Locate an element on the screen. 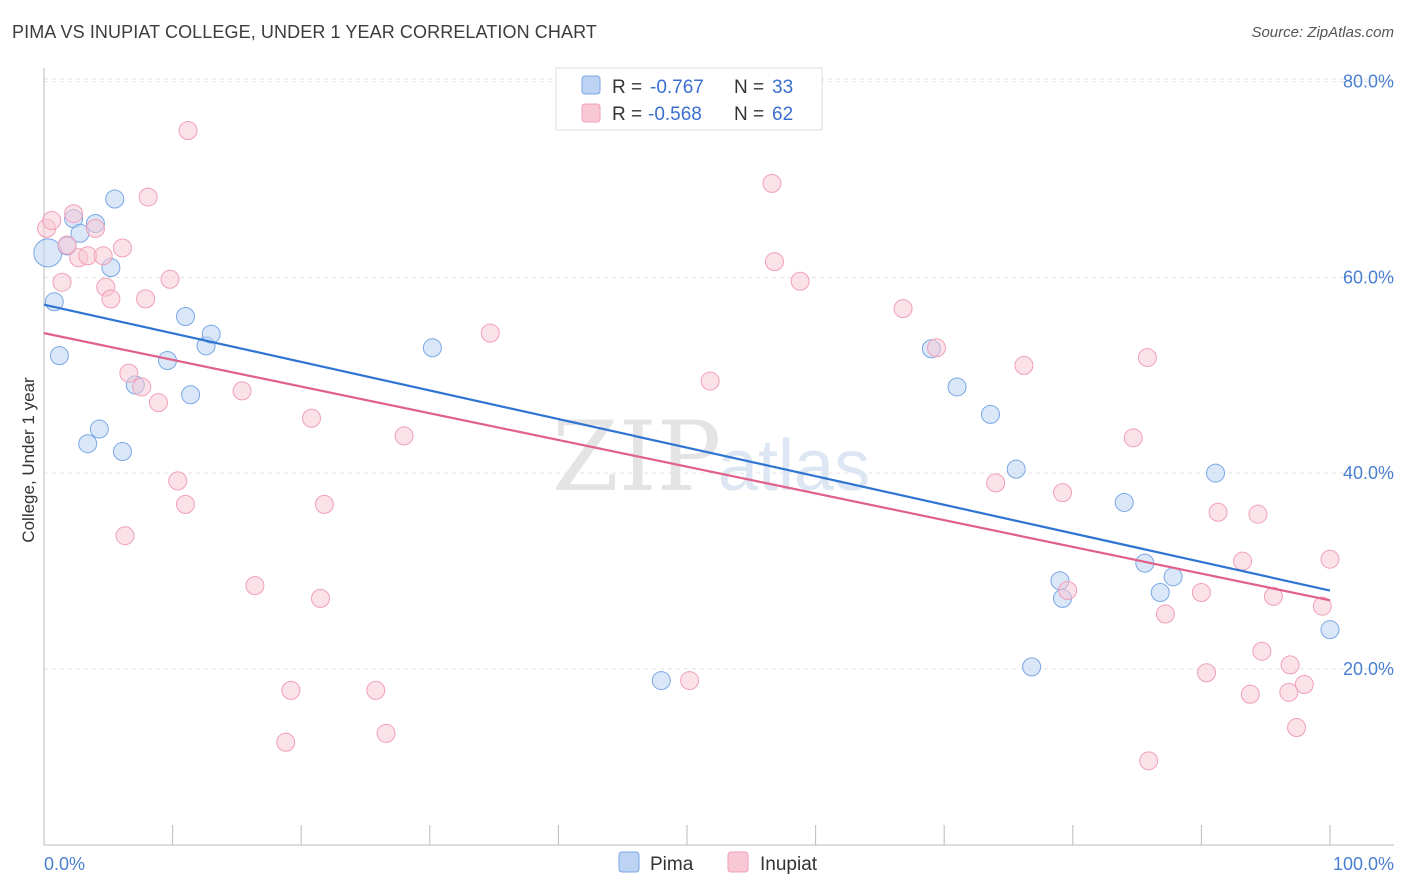 The width and height of the screenshot is (1406, 892). y-tick-labels: 20.0% 40.0% 60.0% 80.0% is located at coordinates (1368, 375).